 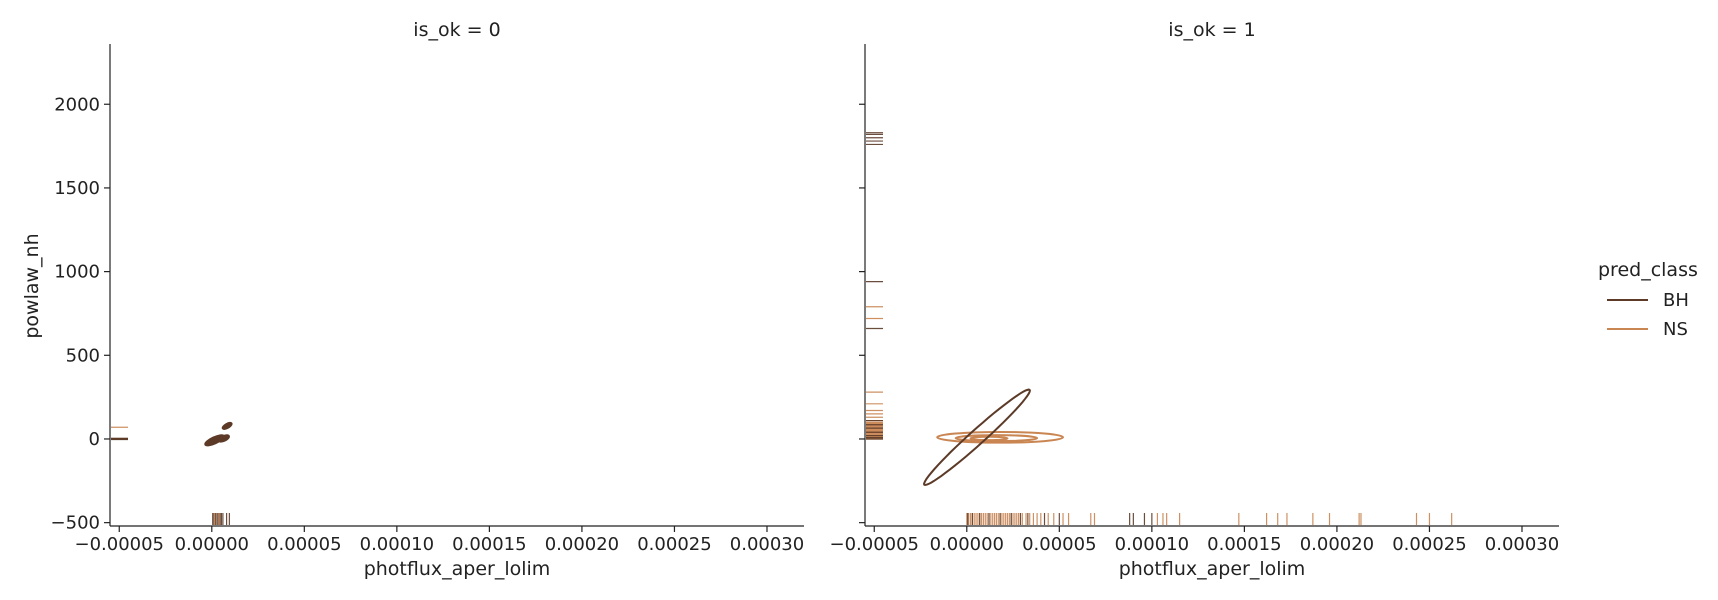 I want to click on legend-label-ns: NS, so click(x=1675, y=329).